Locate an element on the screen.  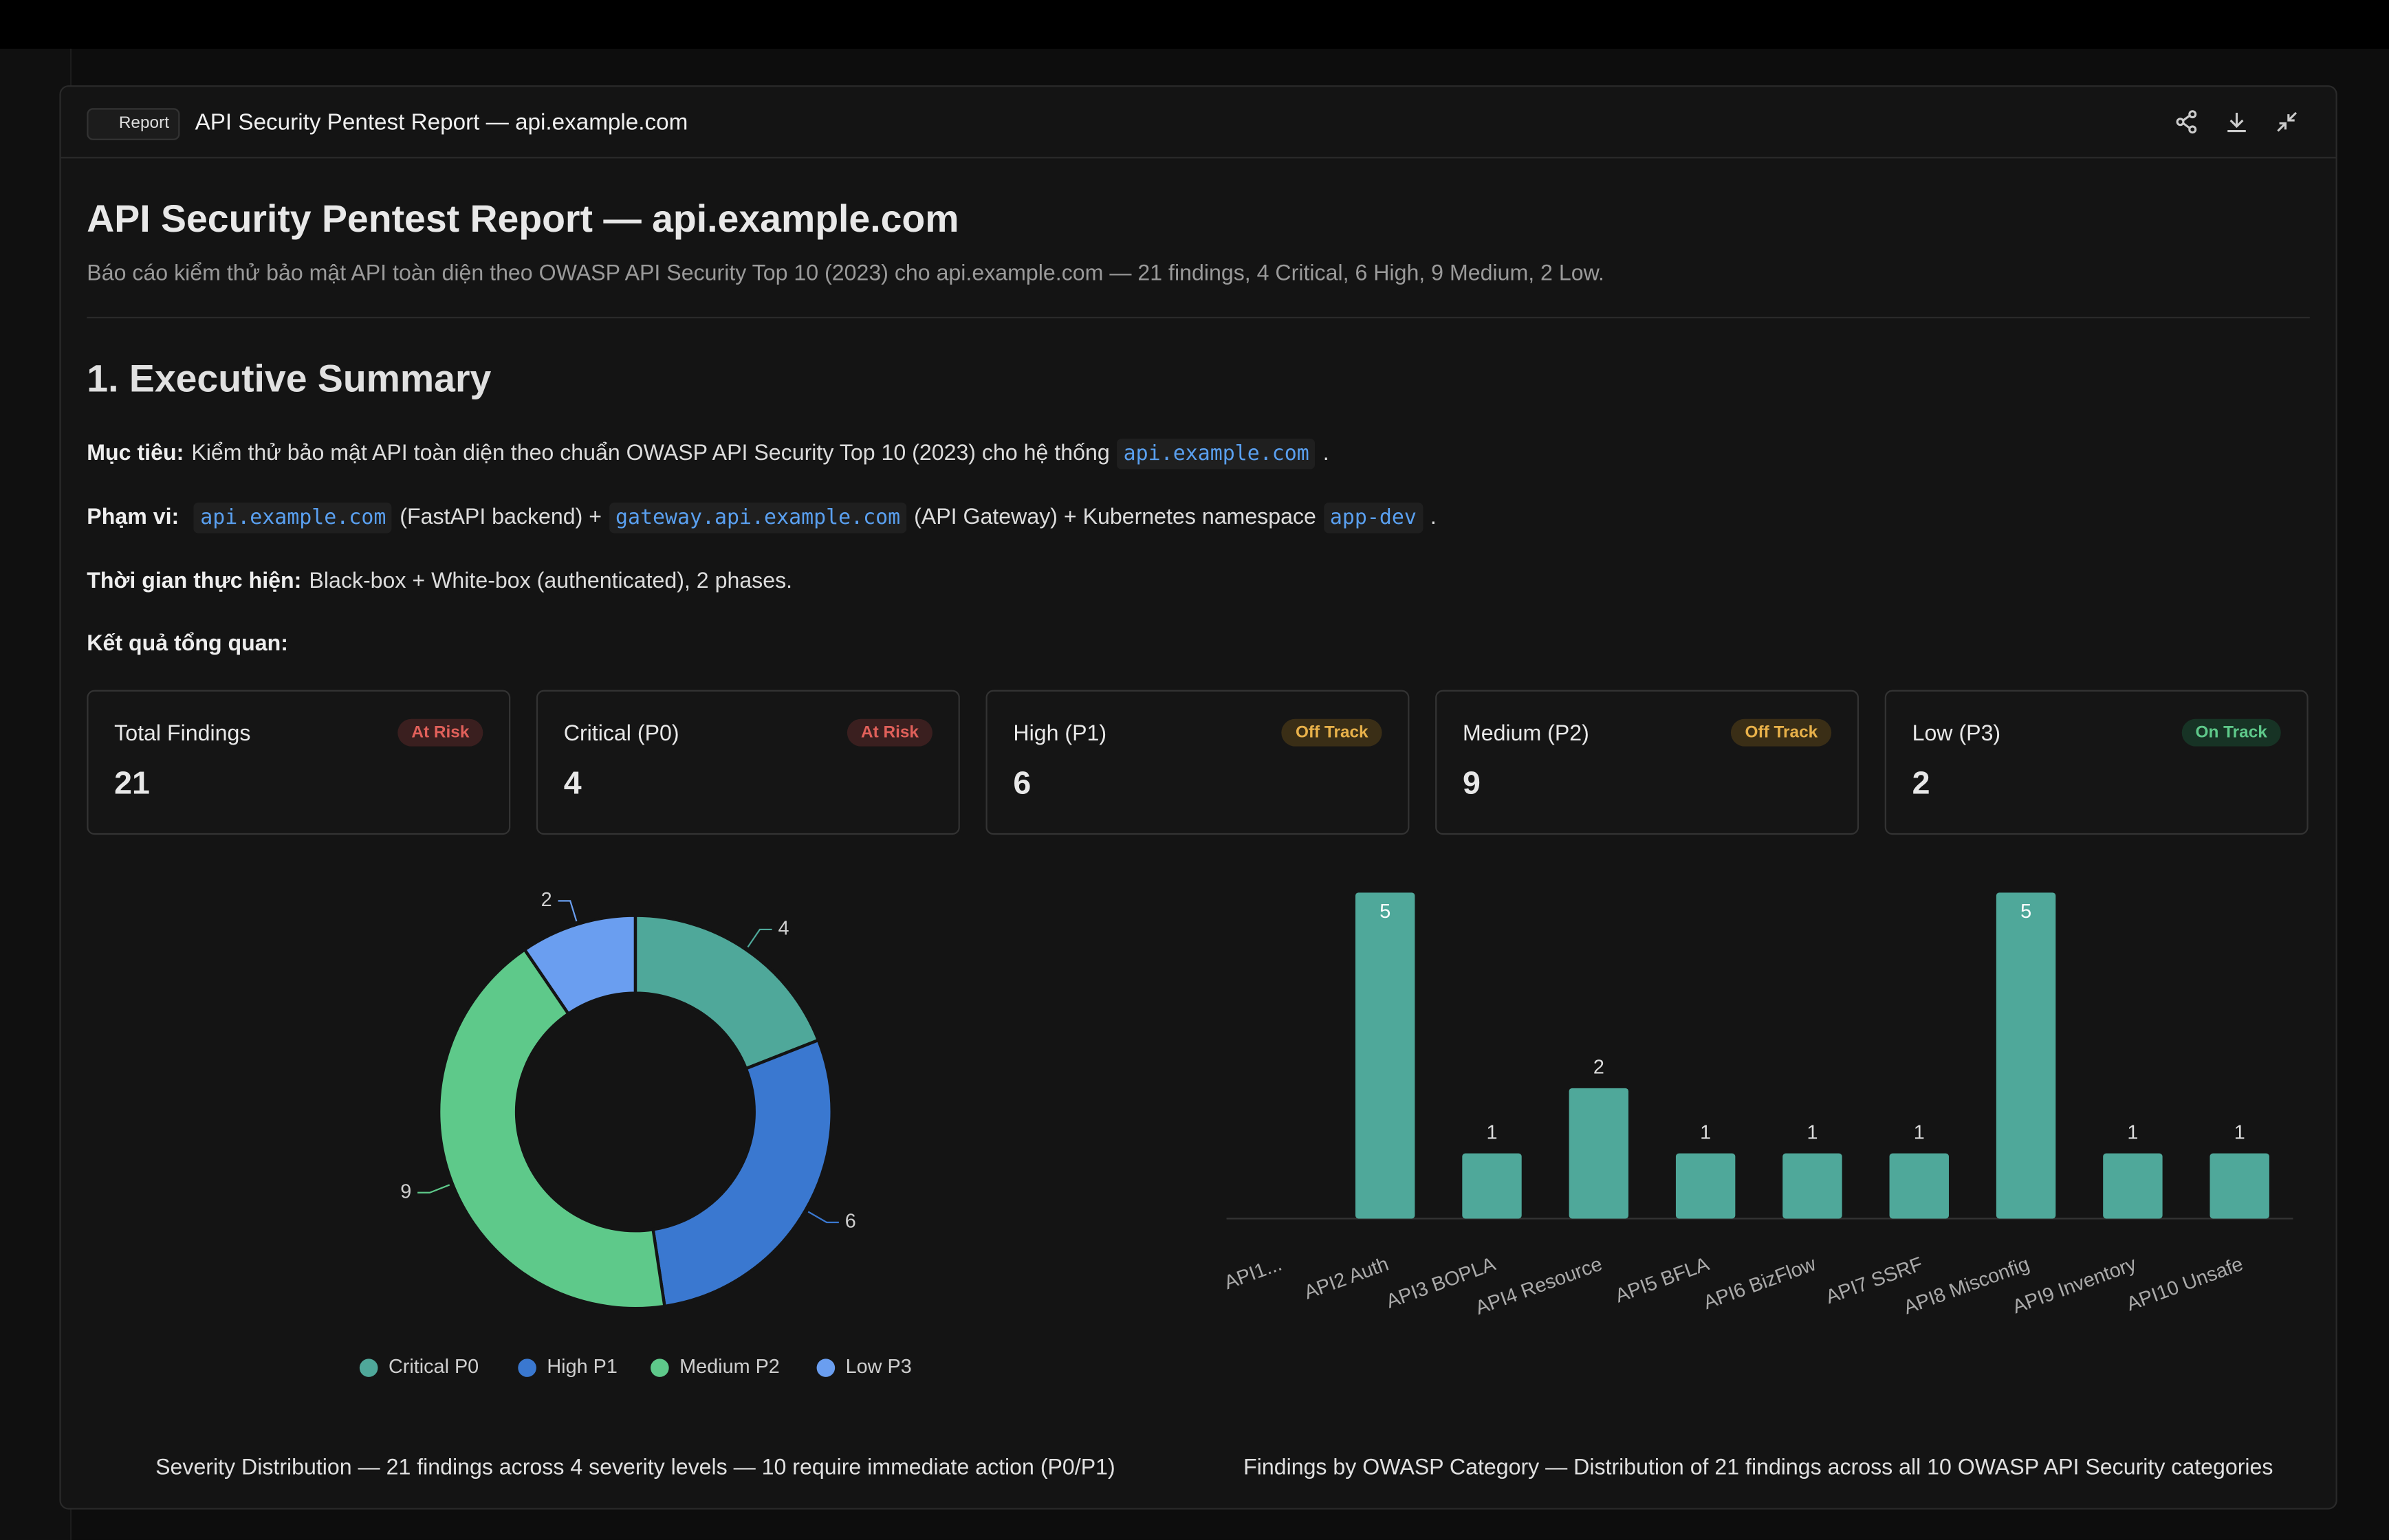
x-tick-label: API5 BFLA is located at coordinates (1663, 1280).